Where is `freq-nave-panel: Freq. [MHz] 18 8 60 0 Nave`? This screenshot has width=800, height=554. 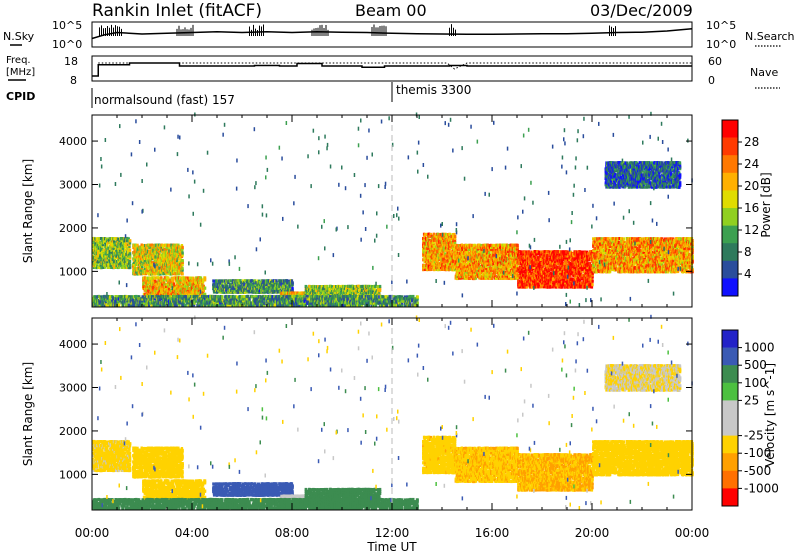 freq-nave-panel: Freq. [MHz] 18 8 60 0 Nave is located at coordinates (393, 72).